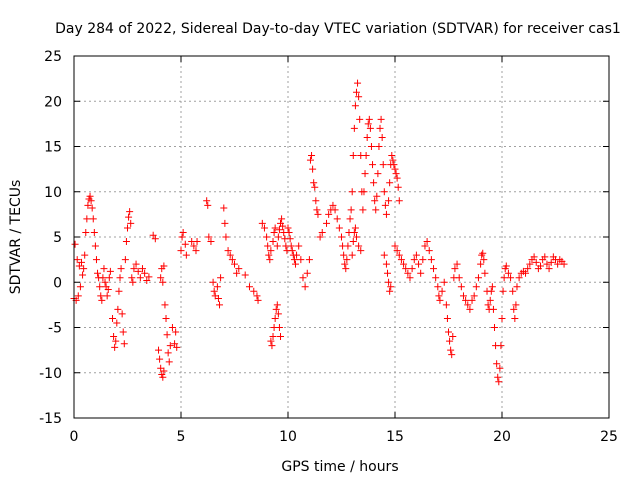  Describe the element at coordinates (50, 238) in the screenshot. I see `y-tick-labels: -15 -10 -5 0 5 10 15 20 25` at that location.